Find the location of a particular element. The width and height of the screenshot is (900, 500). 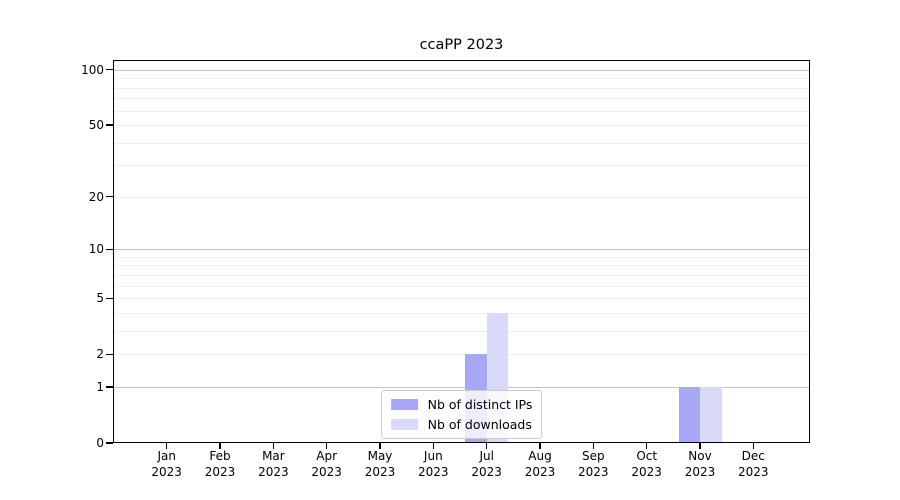

x-axis-tick-label: Apr 2023 is located at coordinates (327, 464).